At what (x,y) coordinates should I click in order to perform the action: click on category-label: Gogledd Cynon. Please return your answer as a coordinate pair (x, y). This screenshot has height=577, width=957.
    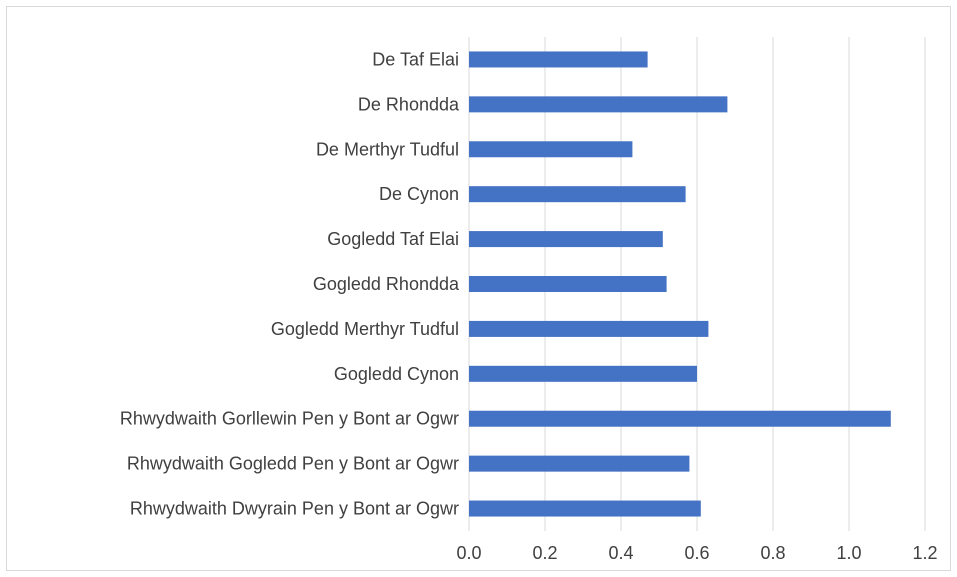
    Looking at the image, I should click on (396, 374).